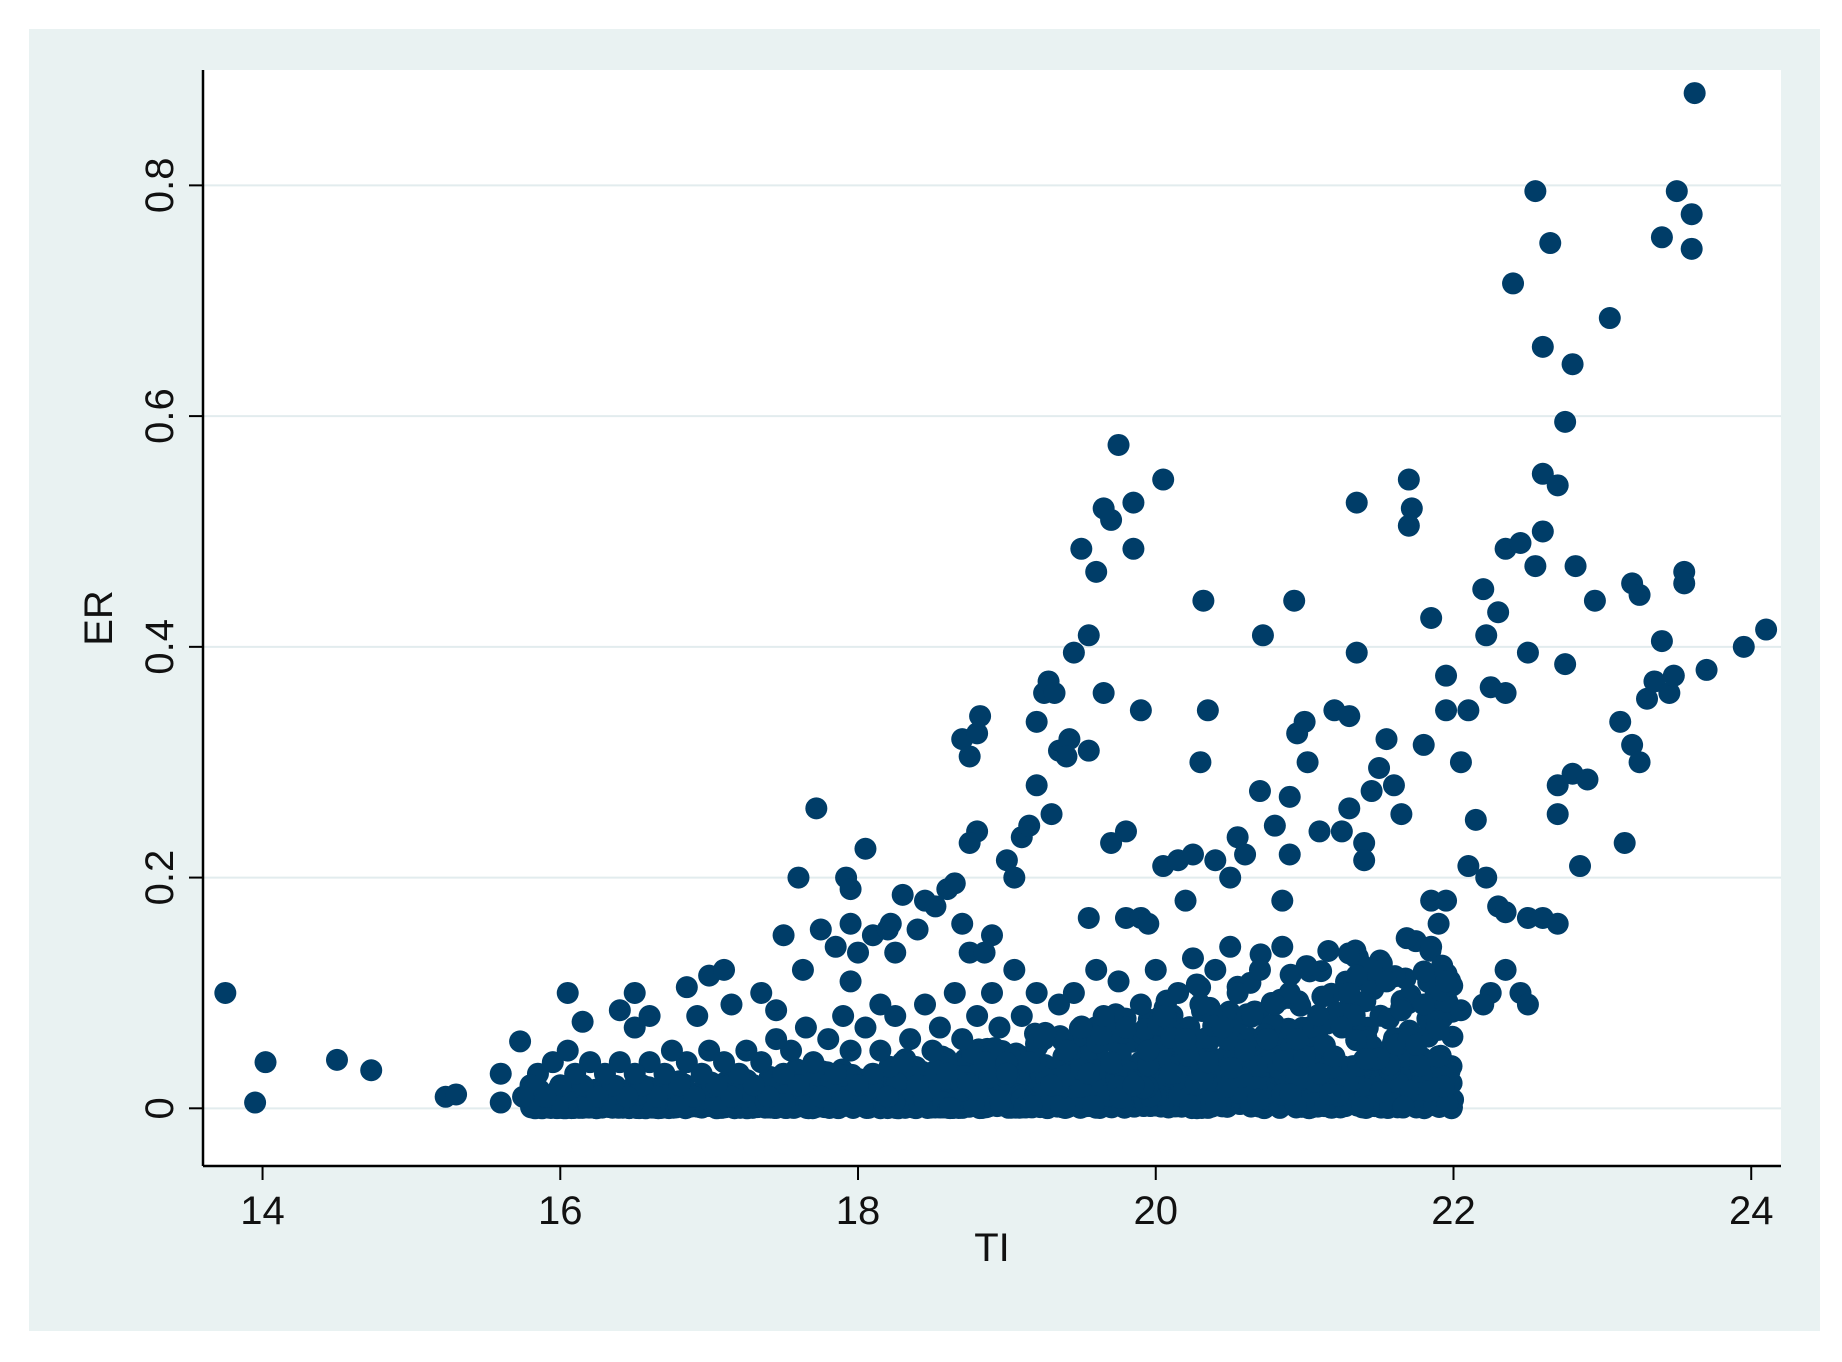 The height and width of the screenshot is (1362, 1842). Describe the element at coordinates (1751, 1211) in the screenshot. I see `x-tick-label-5: 24` at that location.